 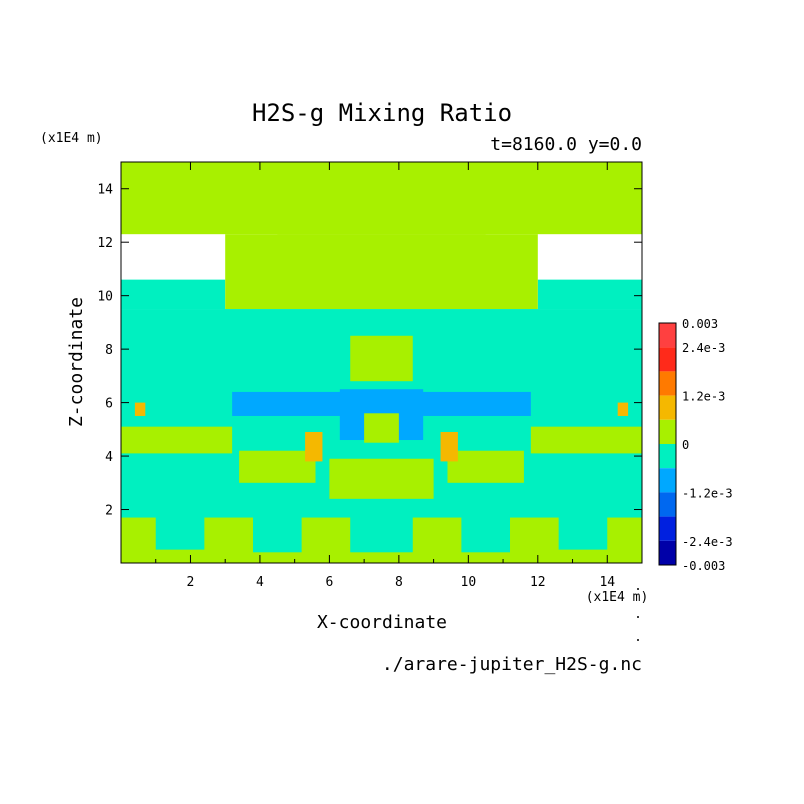 I want to click on colorbar-label: 2.4e-3, so click(x=703, y=348).